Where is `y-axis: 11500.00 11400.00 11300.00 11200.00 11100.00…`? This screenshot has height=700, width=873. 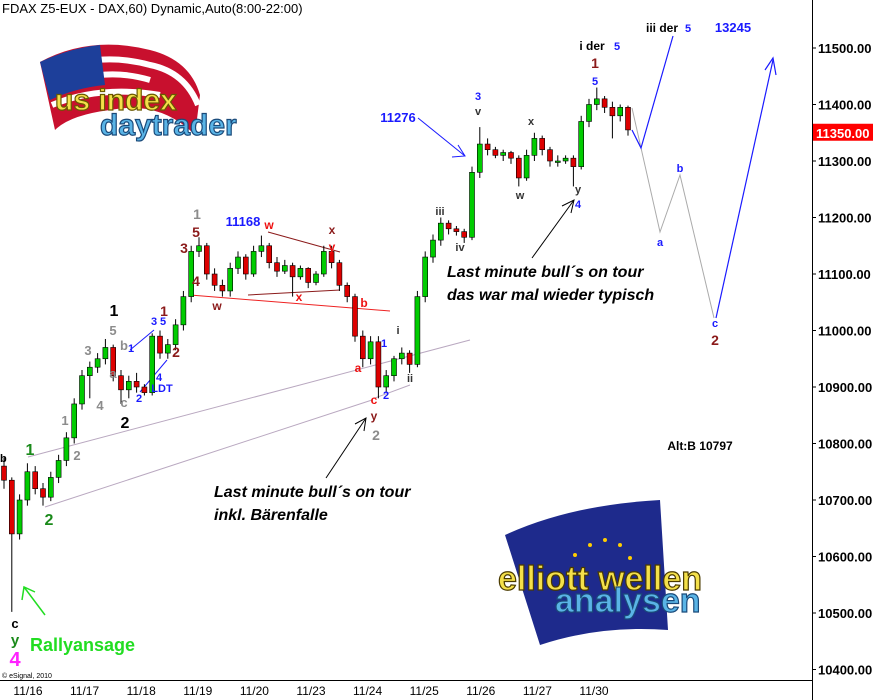 y-axis: 11500.00 11400.00 11300.00 11200.00 11100.00… is located at coordinates (842, 359).